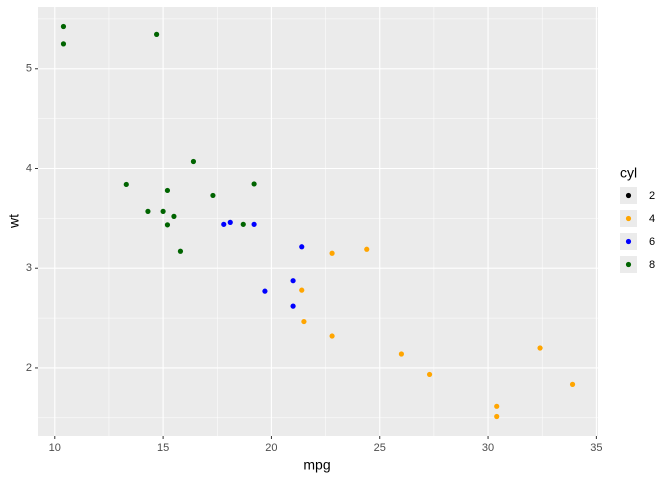 The height and width of the screenshot is (480, 672). I want to click on x-tick-label: 20, so click(271, 448).